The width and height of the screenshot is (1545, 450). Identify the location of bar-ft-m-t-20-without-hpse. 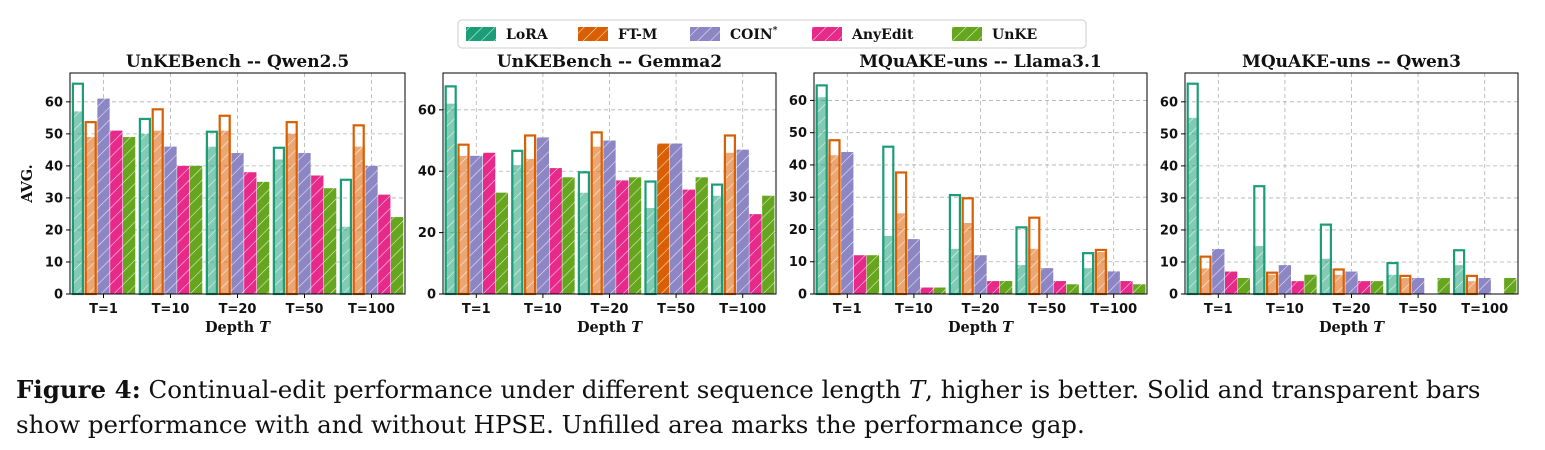
(1338, 284).